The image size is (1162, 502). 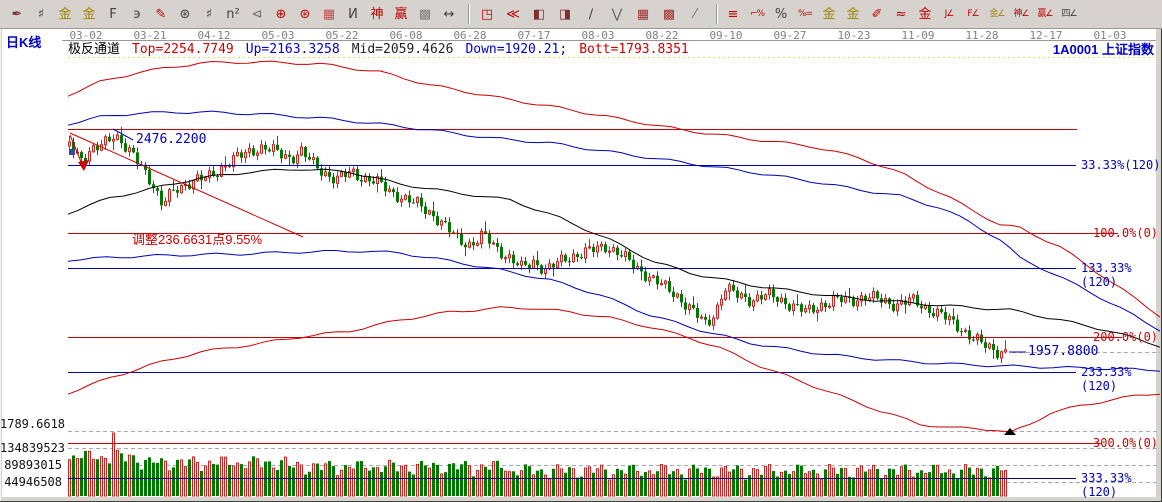 I want to click on coin-tool: 金, so click(x=829, y=14).